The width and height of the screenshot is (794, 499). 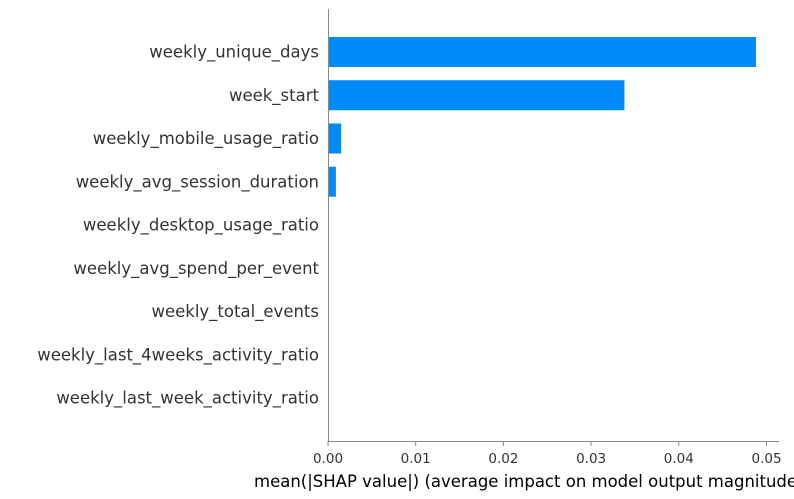 I want to click on feature-label: weekly_avg_spend_per_event, so click(x=196, y=269).